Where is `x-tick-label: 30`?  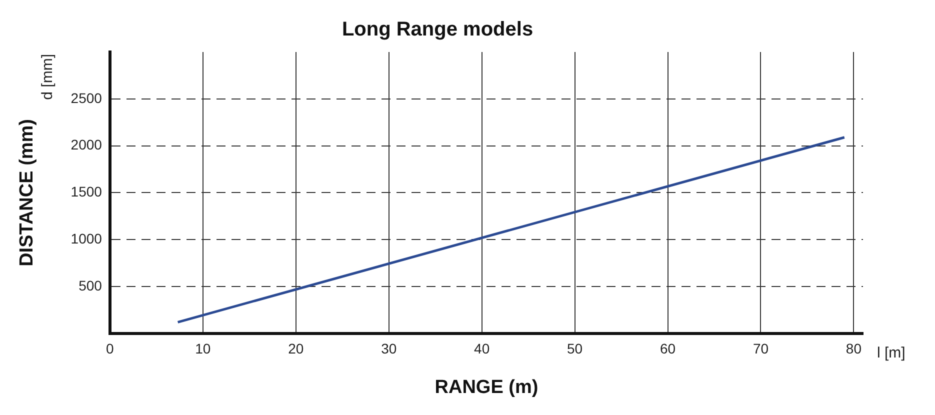 x-tick-label: 30 is located at coordinates (389, 348).